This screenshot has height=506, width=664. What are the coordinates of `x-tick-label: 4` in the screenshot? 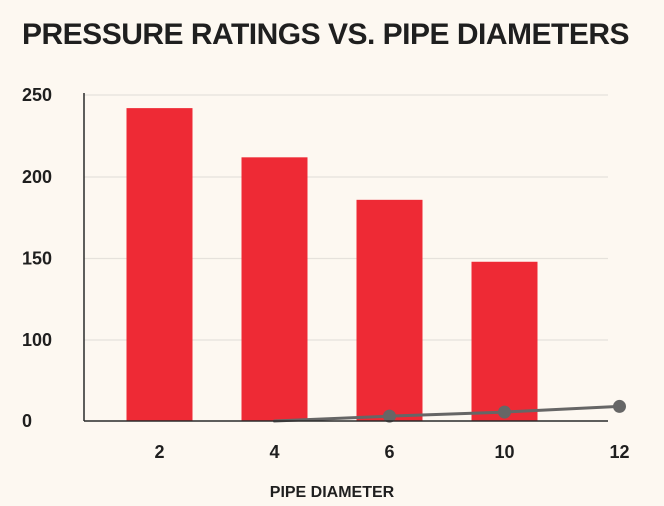 It's located at (274, 452).